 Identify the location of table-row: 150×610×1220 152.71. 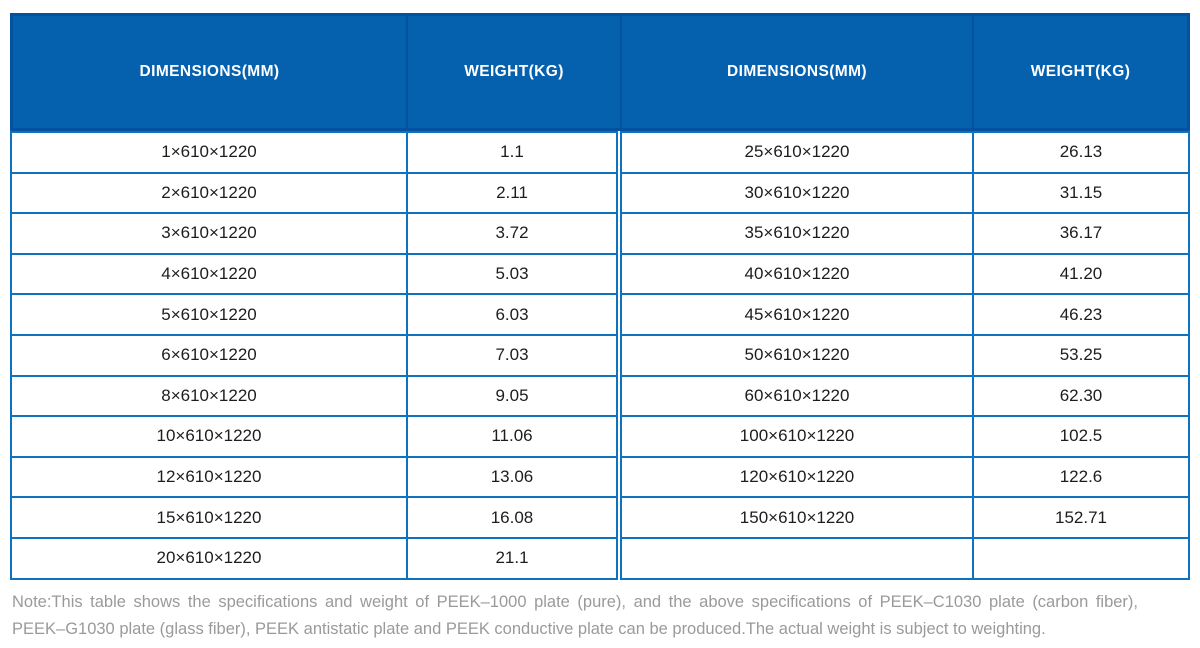
(905, 517).